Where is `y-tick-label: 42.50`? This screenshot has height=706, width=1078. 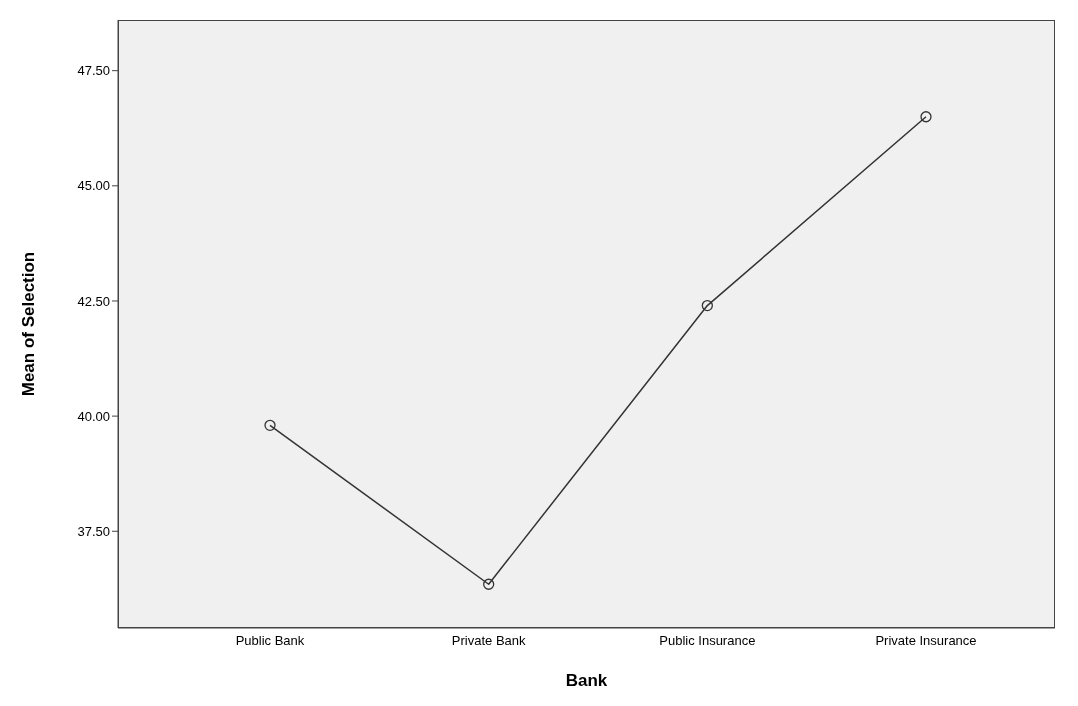
y-tick-label: 42.50 is located at coordinates (93, 301).